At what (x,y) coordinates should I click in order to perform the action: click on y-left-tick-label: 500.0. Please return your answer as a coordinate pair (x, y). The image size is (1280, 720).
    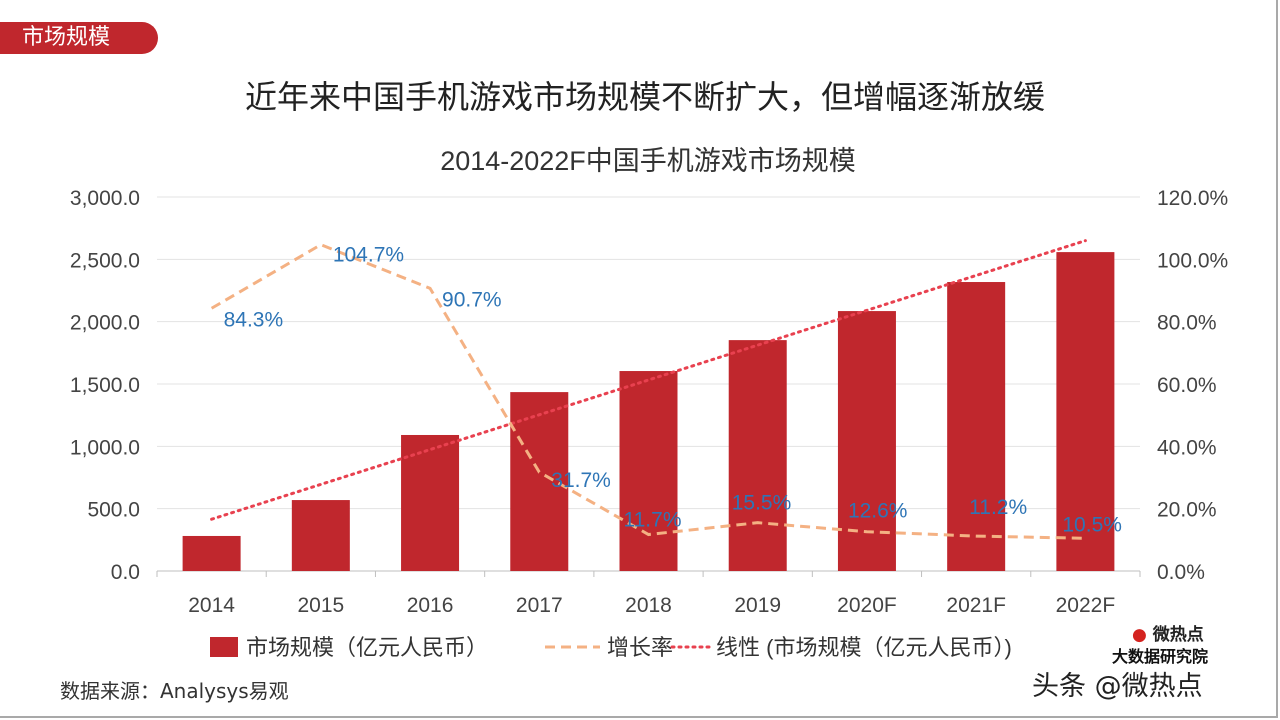
    Looking at the image, I should click on (113, 510).